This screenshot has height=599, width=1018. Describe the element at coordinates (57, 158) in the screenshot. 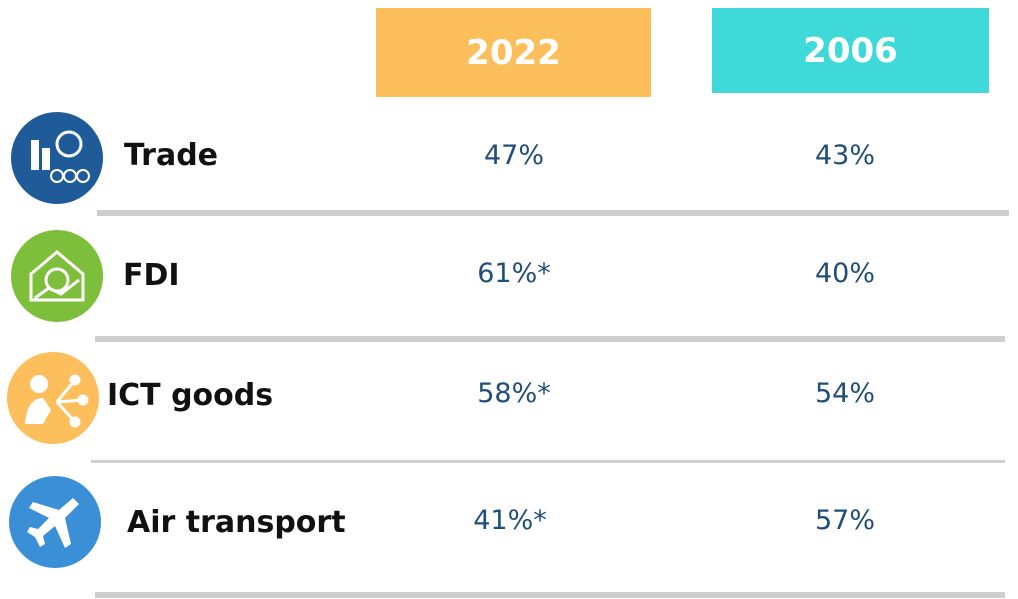

I see `trade-icon` at that location.